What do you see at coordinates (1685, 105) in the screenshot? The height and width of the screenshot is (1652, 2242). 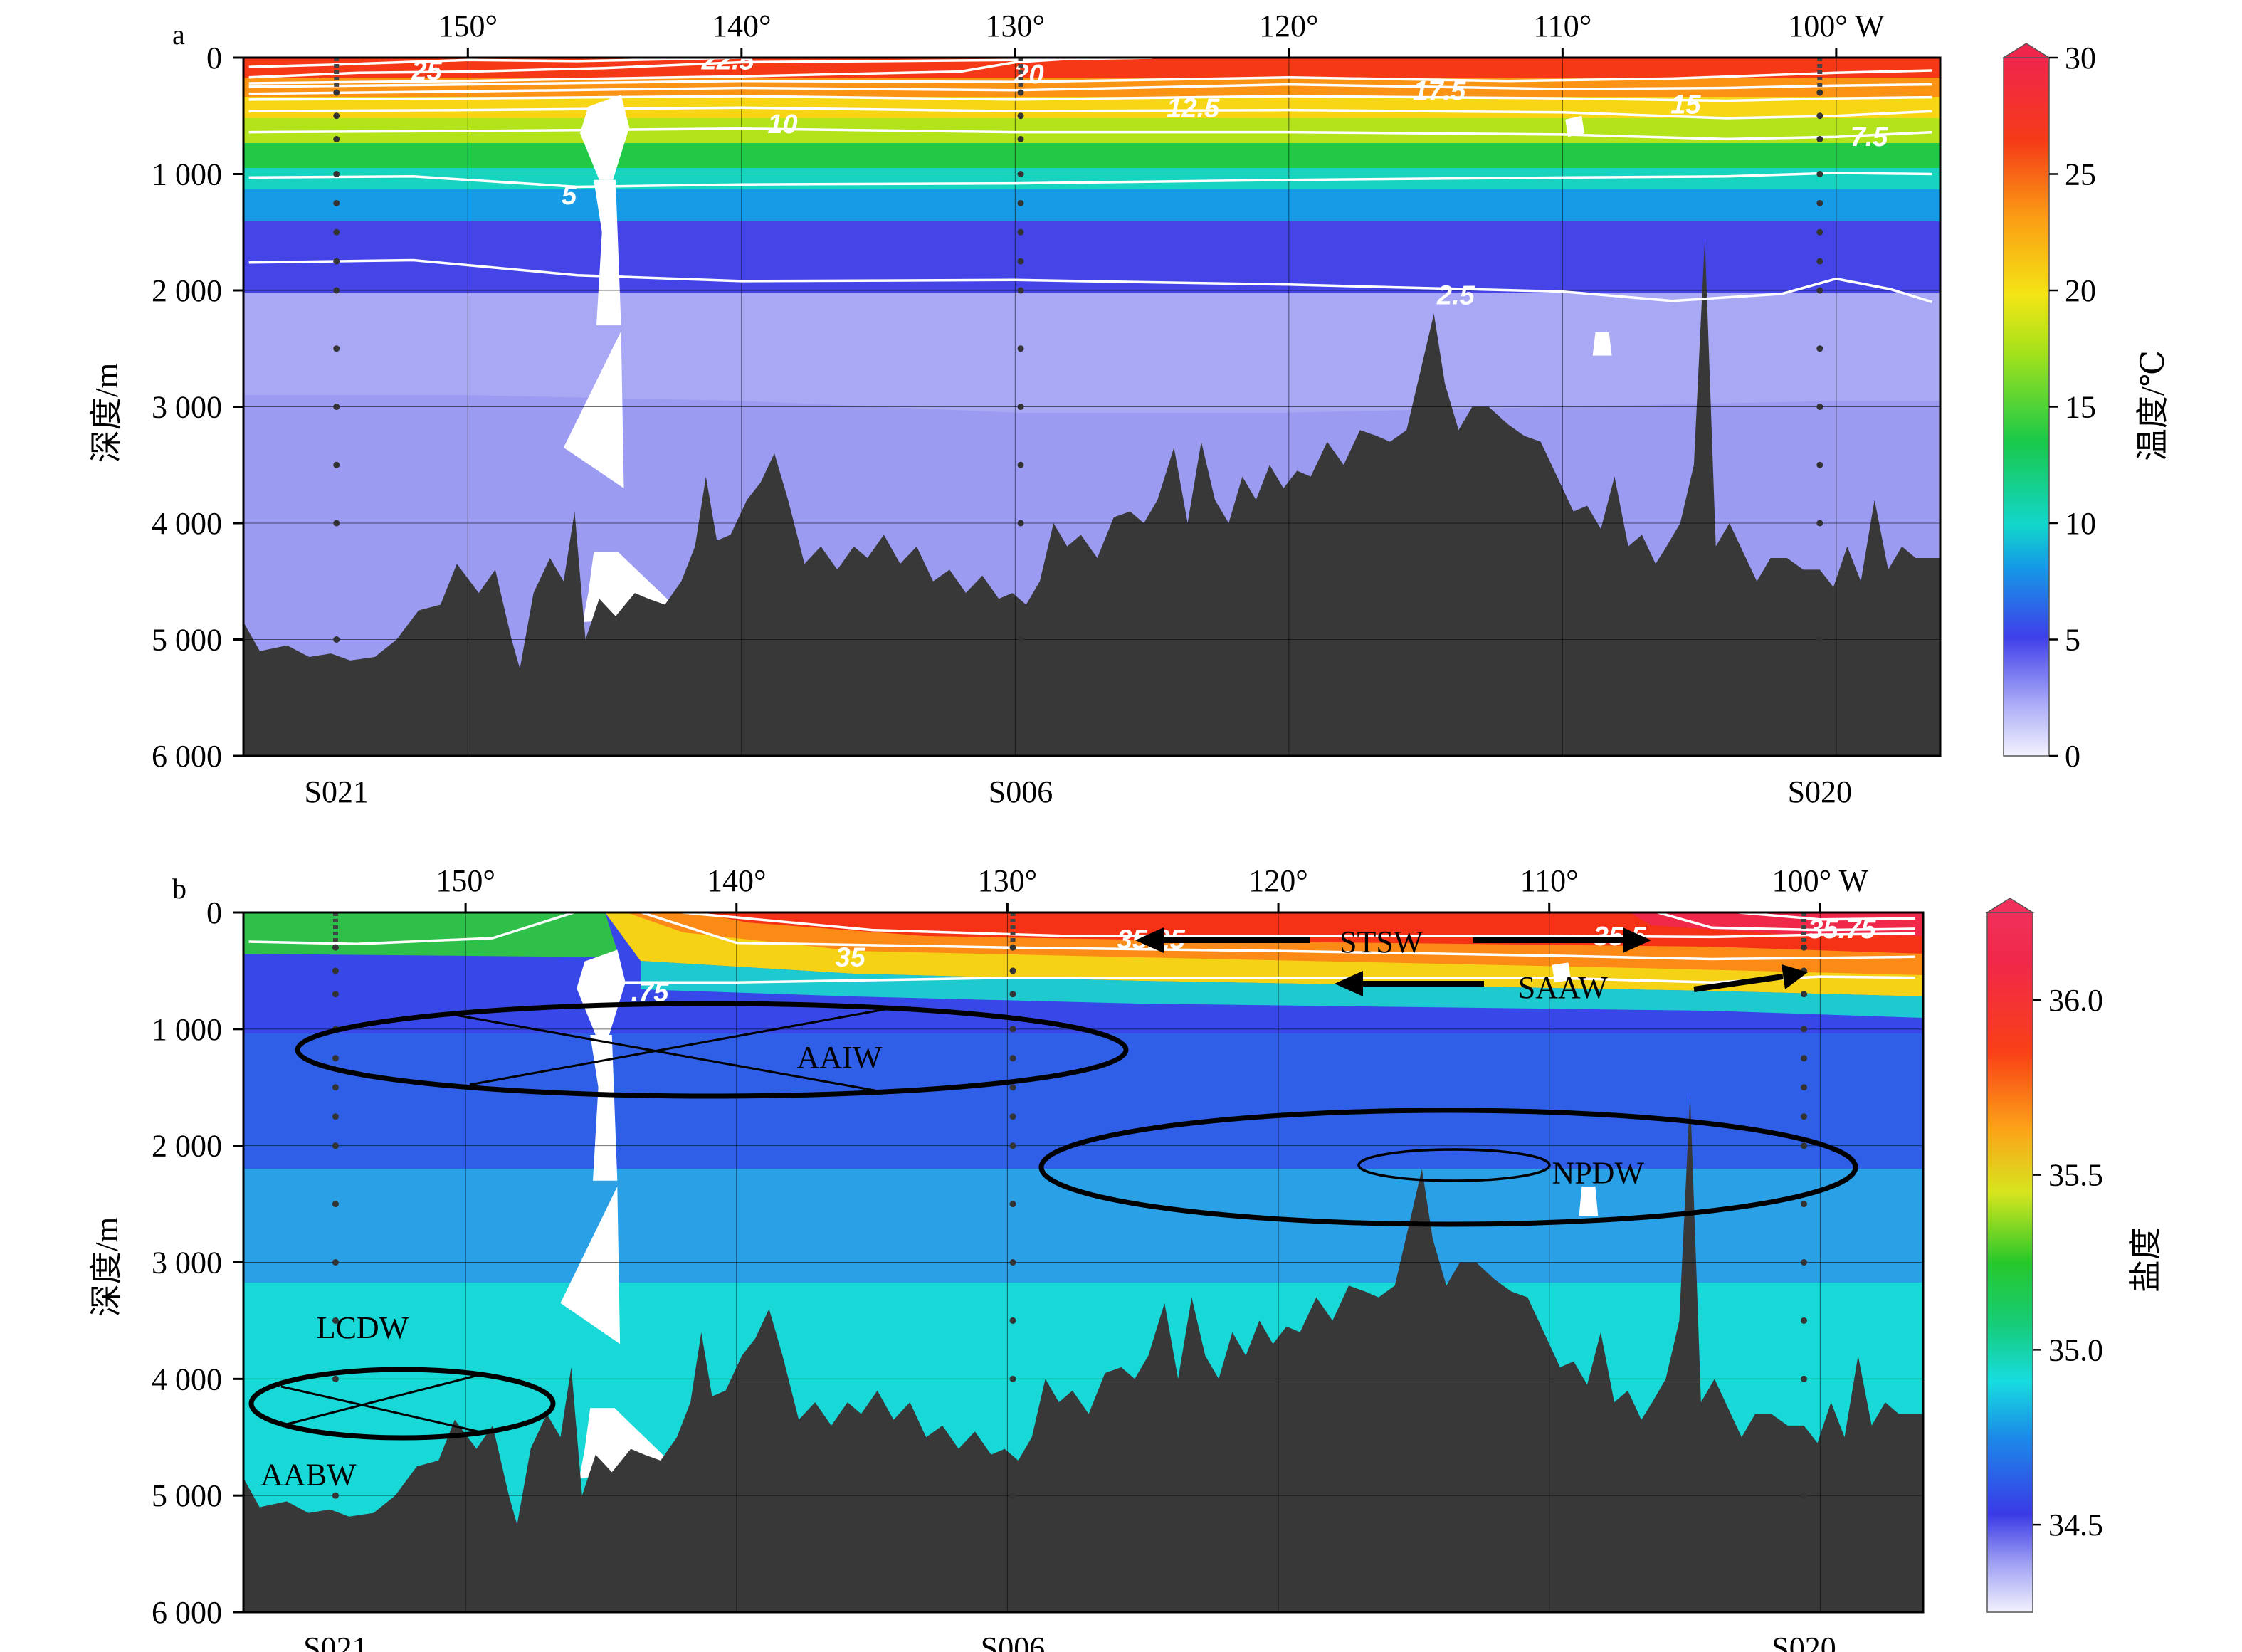 I see `contour-label: 15` at bounding box center [1685, 105].